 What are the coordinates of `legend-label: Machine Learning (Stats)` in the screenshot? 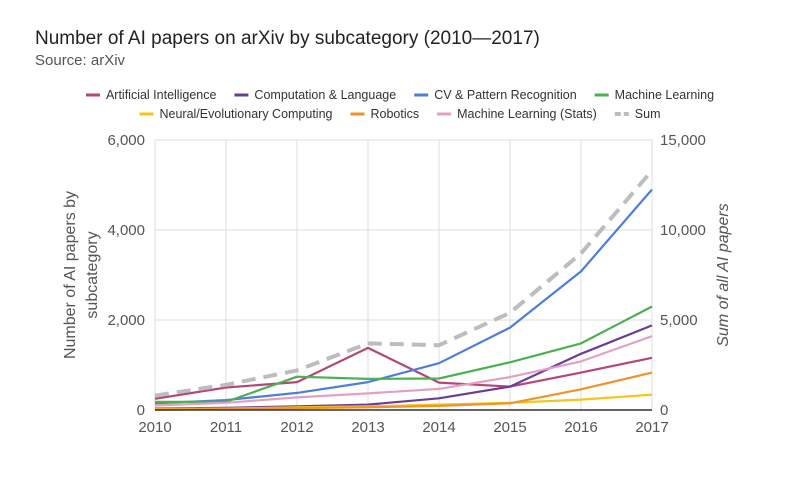 It's located at (527, 114).